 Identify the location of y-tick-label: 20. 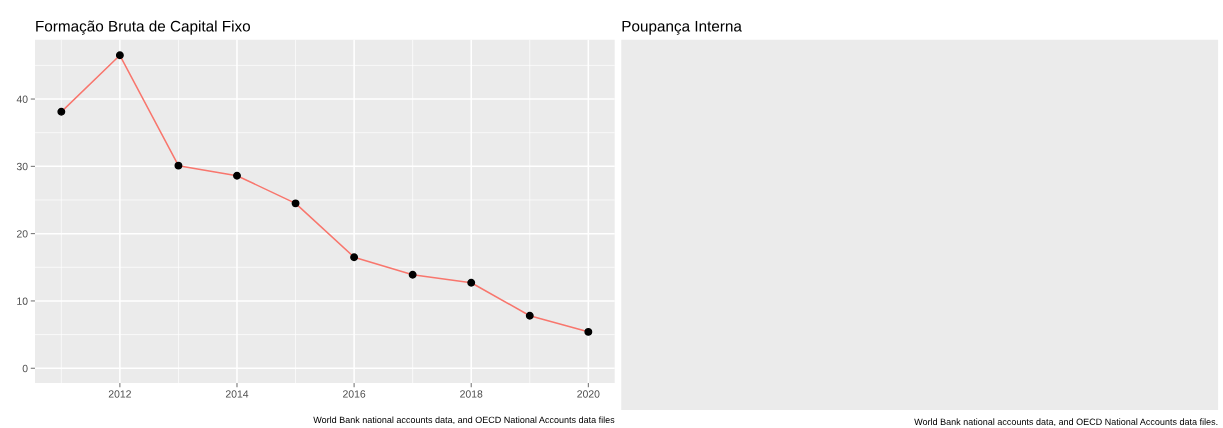
(22, 234).